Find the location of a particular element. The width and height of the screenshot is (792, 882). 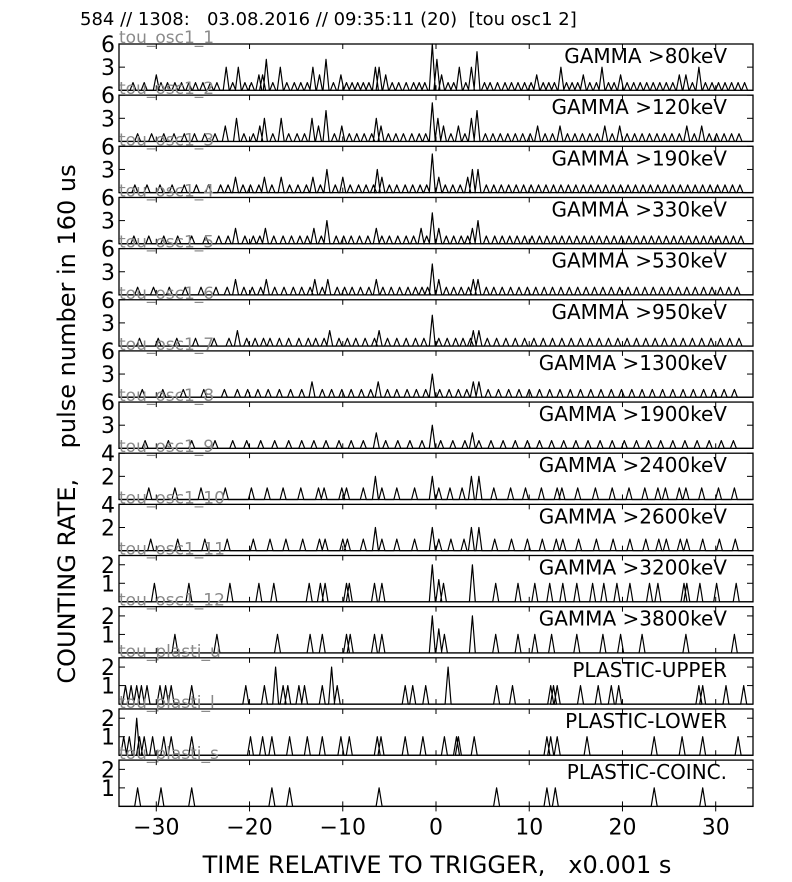

x-tick-label: 30 is located at coordinates (716, 827).